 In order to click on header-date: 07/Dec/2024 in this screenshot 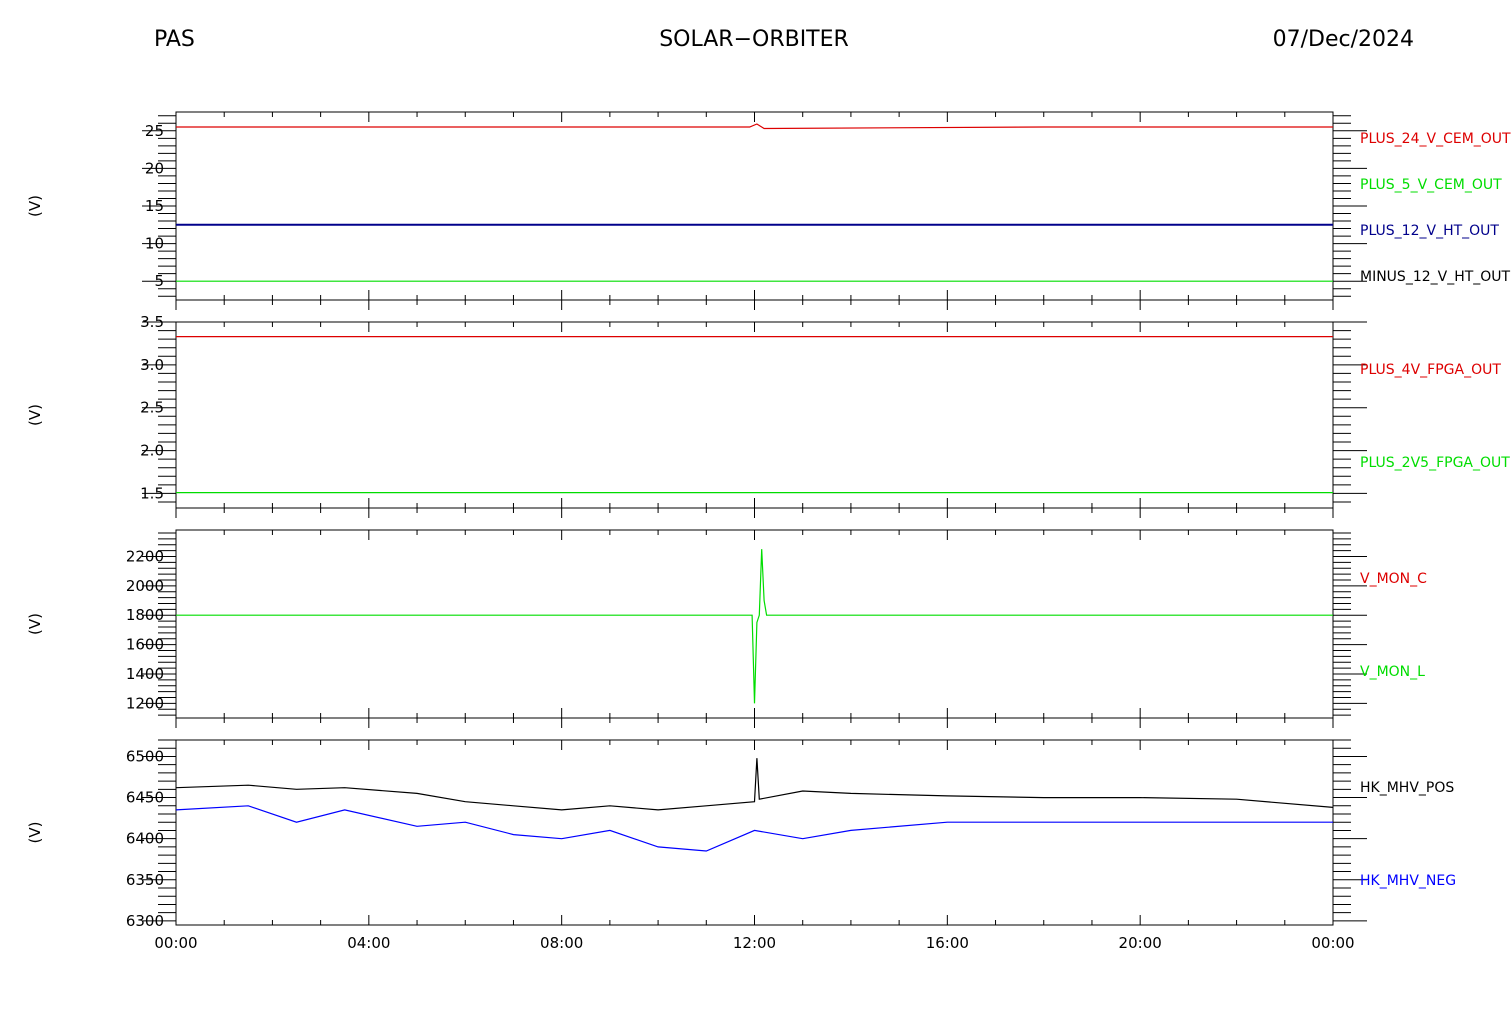, I will do `click(1343, 39)`.